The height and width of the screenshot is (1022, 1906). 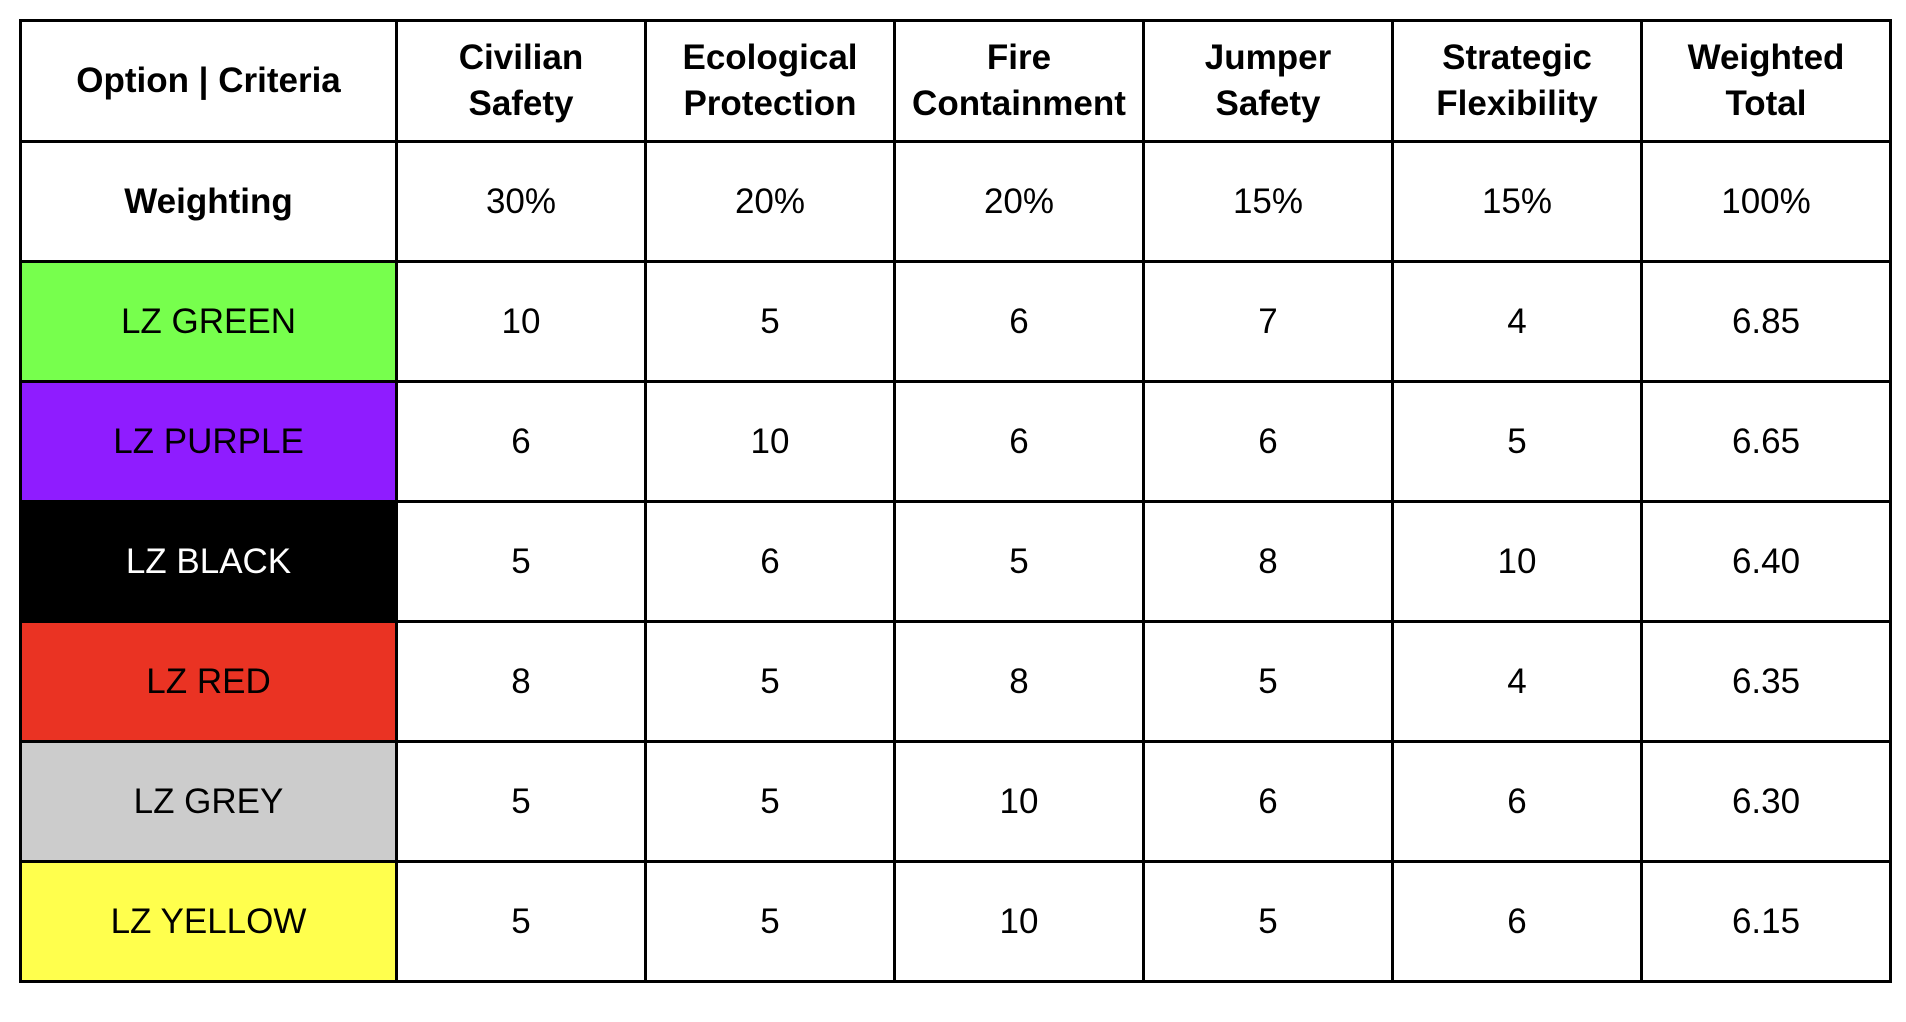 I want to click on option-label-cell: LZ YELLOW, so click(x=208, y=921).